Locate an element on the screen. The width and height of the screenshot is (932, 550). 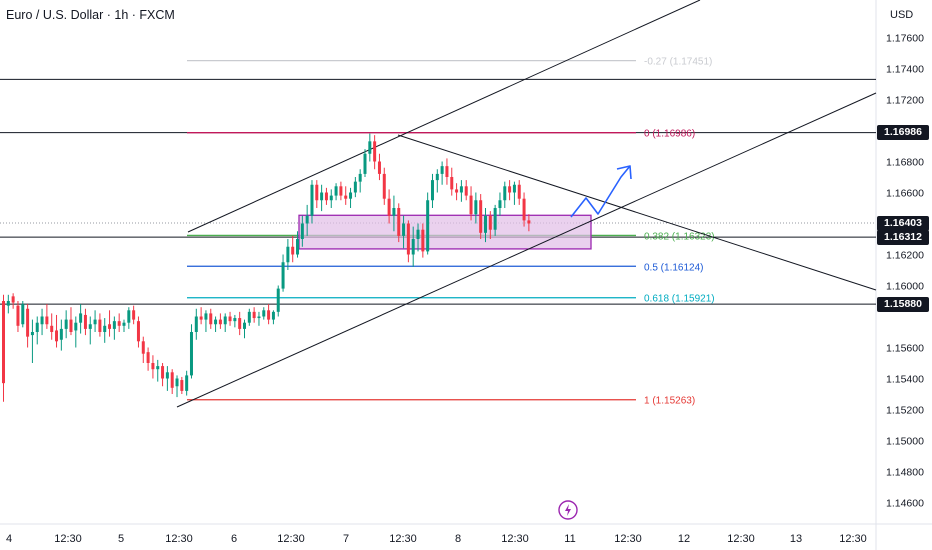
currency-label: USD is located at coordinates (902, 15).